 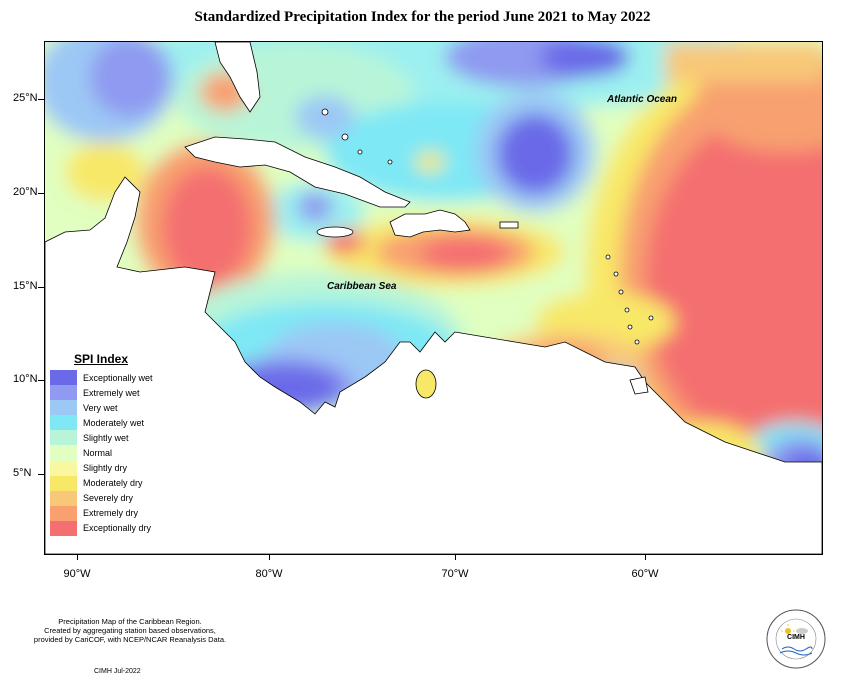 What do you see at coordinates (25, 379) in the screenshot?
I see `lat-label-10n: 10°N` at bounding box center [25, 379].